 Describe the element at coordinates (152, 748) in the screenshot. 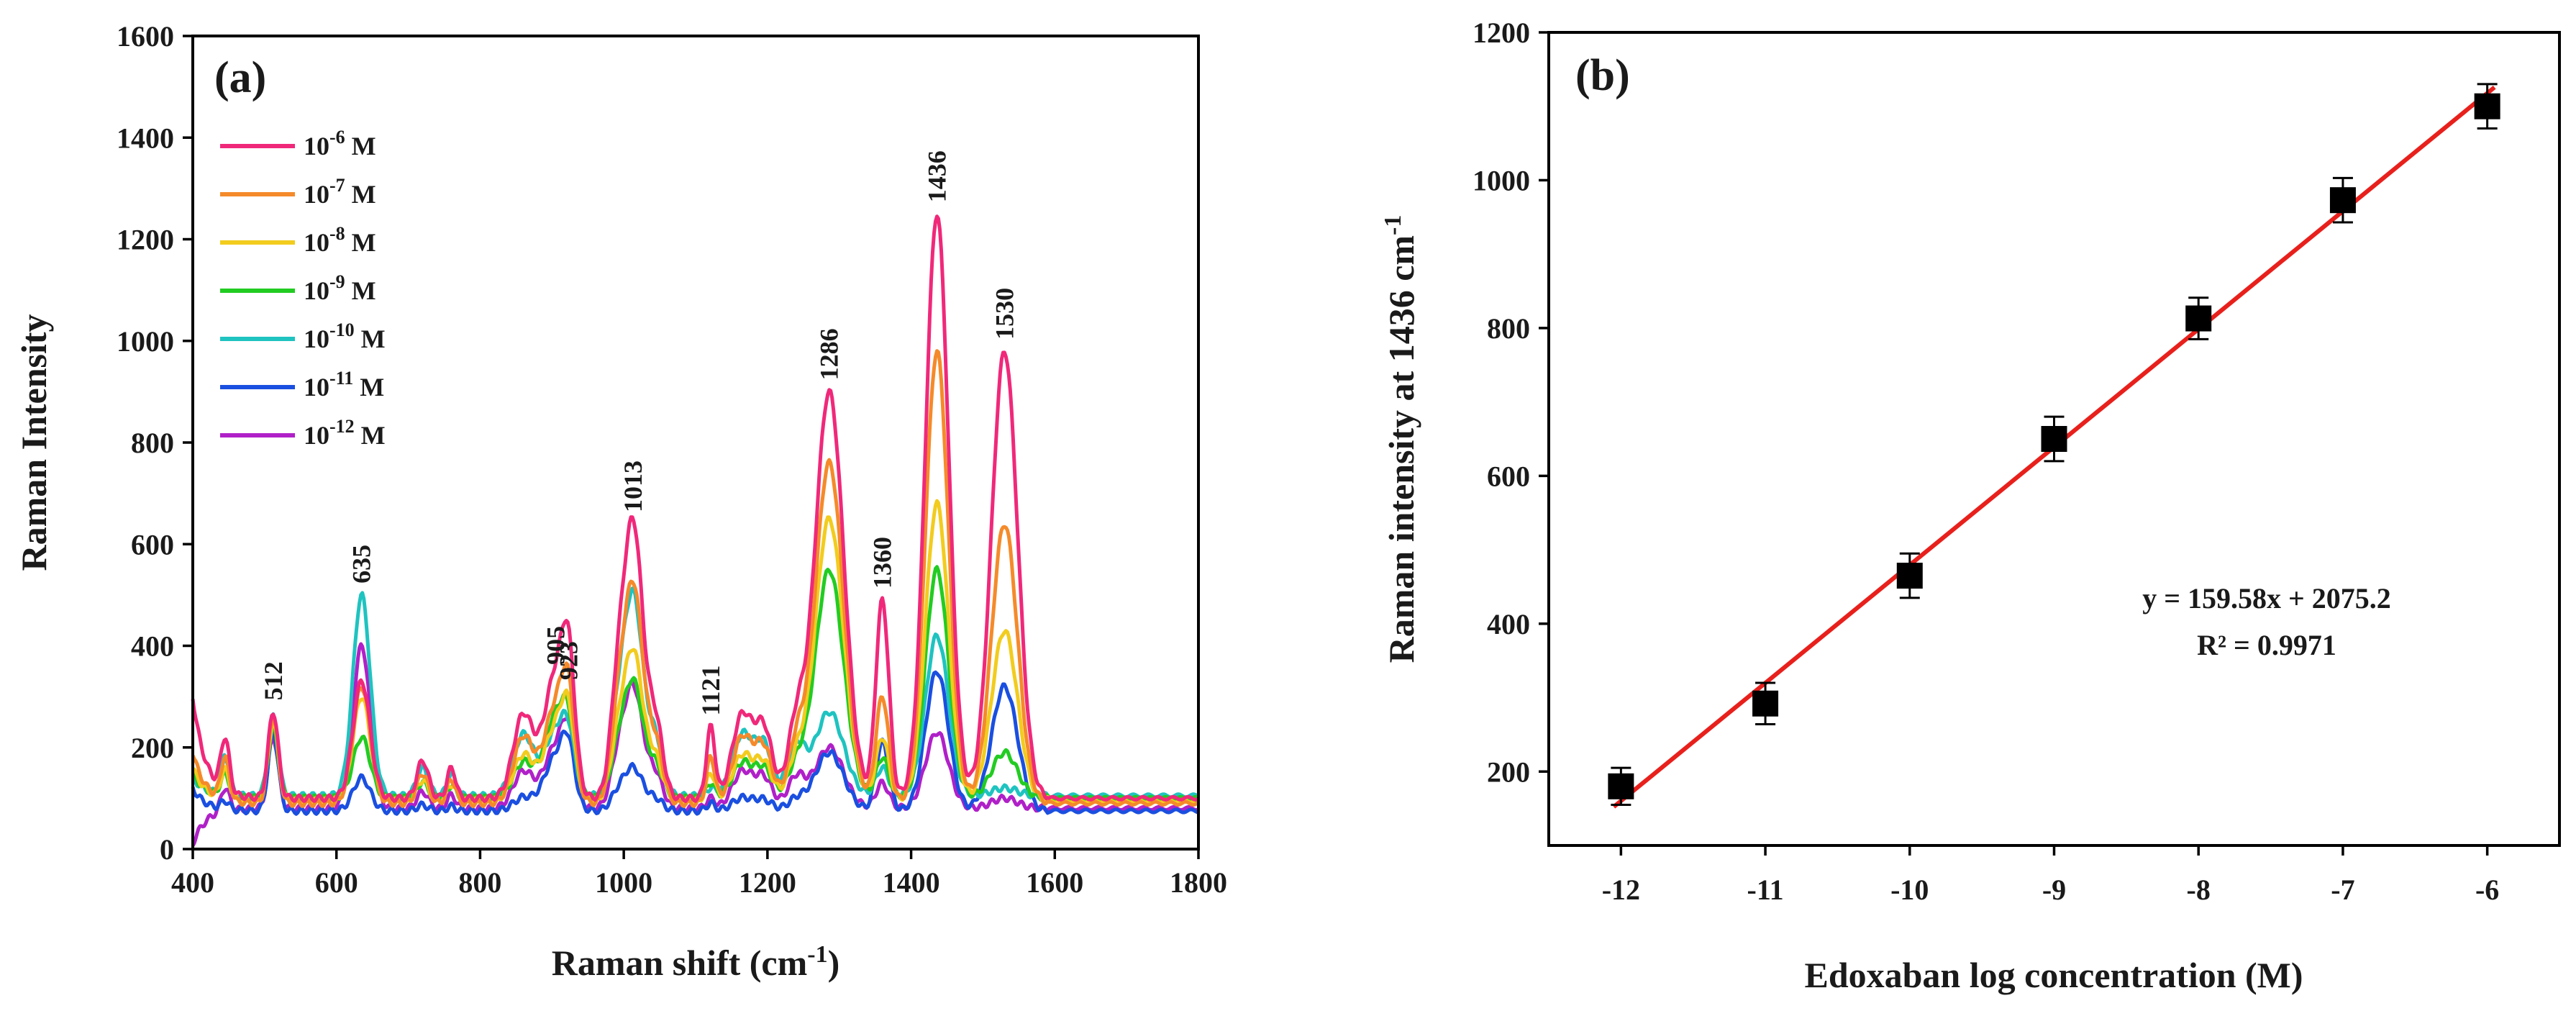

I see `panel-a-y-tick-label: 200` at that location.